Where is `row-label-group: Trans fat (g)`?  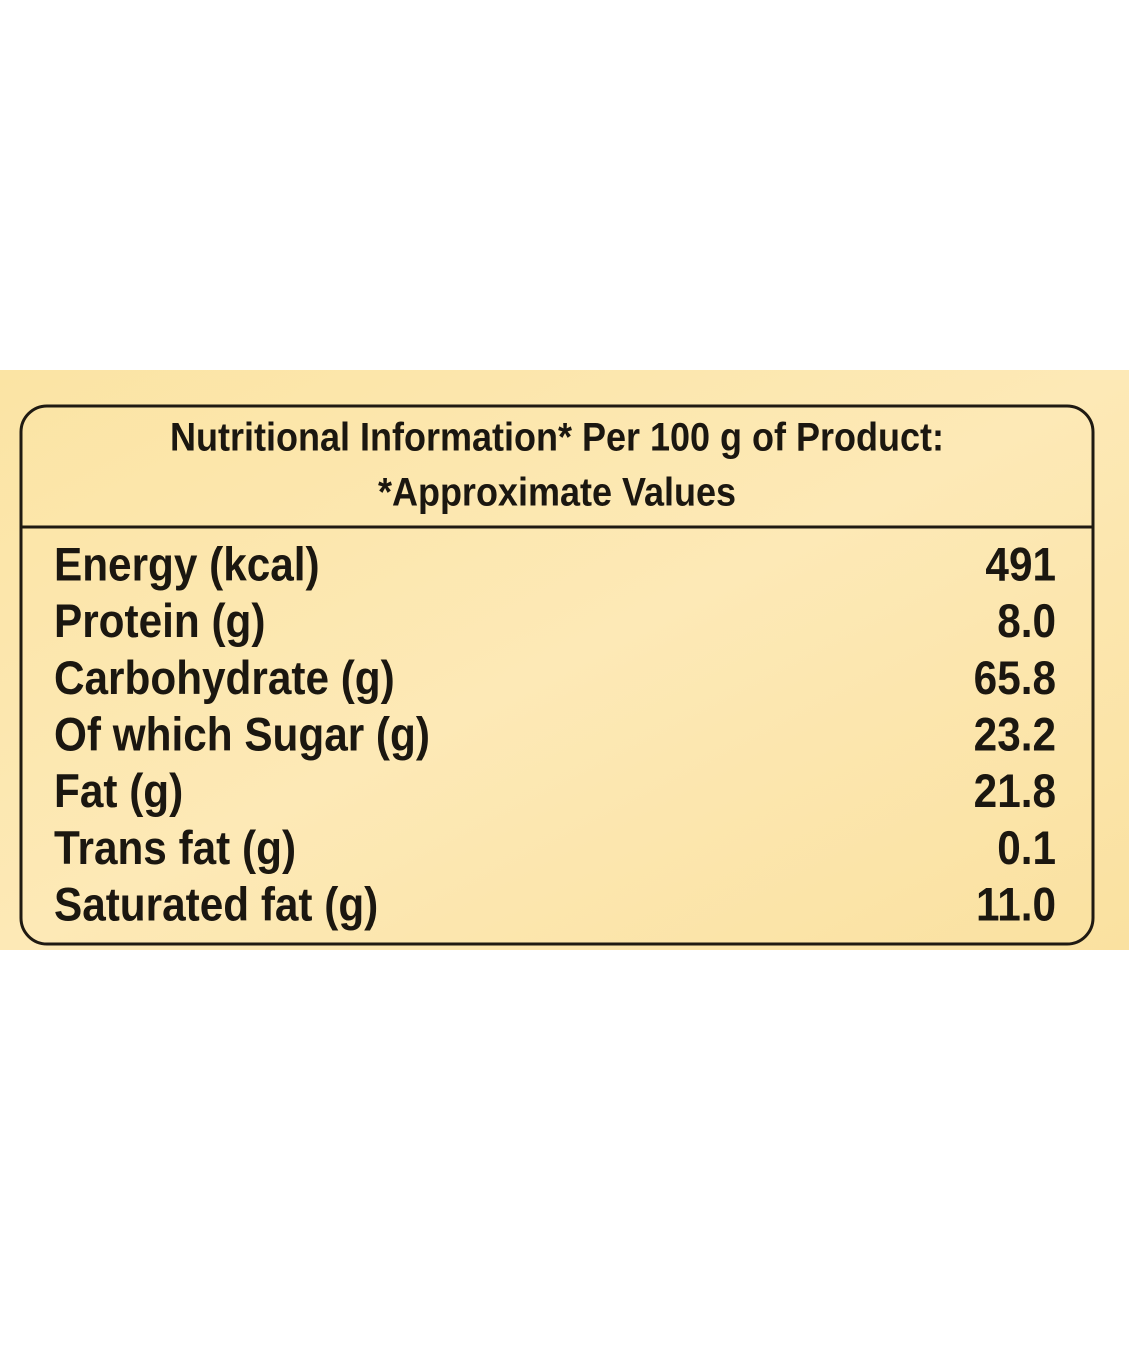
row-label-group: Trans fat (g) is located at coordinates (175, 849).